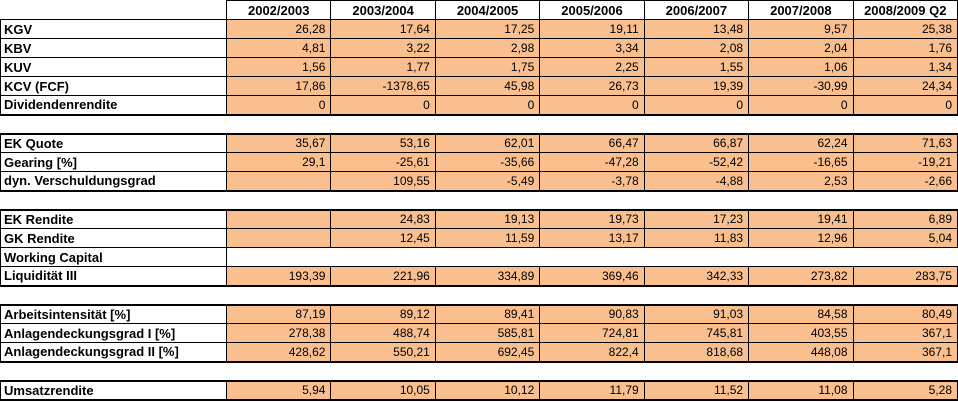 The height and width of the screenshot is (403, 958). What do you see at coordinates (905, 181) in the screenshot?
I see `value-cell: -2,66` at bounding box center [905, 181].